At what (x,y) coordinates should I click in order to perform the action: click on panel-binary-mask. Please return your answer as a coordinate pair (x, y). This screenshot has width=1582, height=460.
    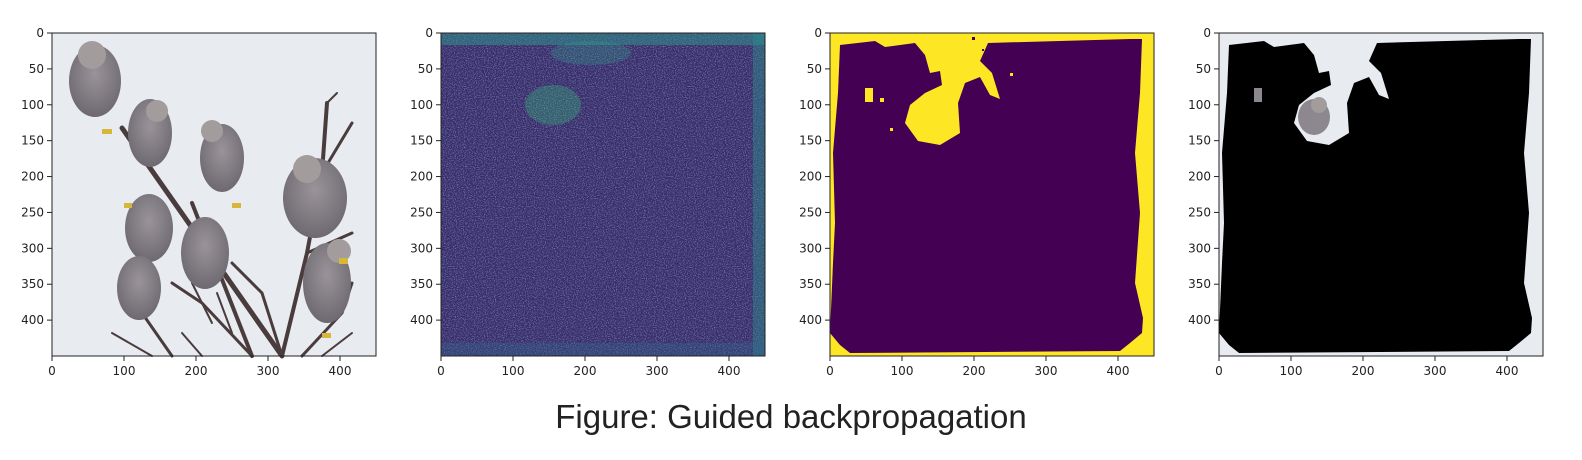
    Looking at the image, I should click on (992, 194).